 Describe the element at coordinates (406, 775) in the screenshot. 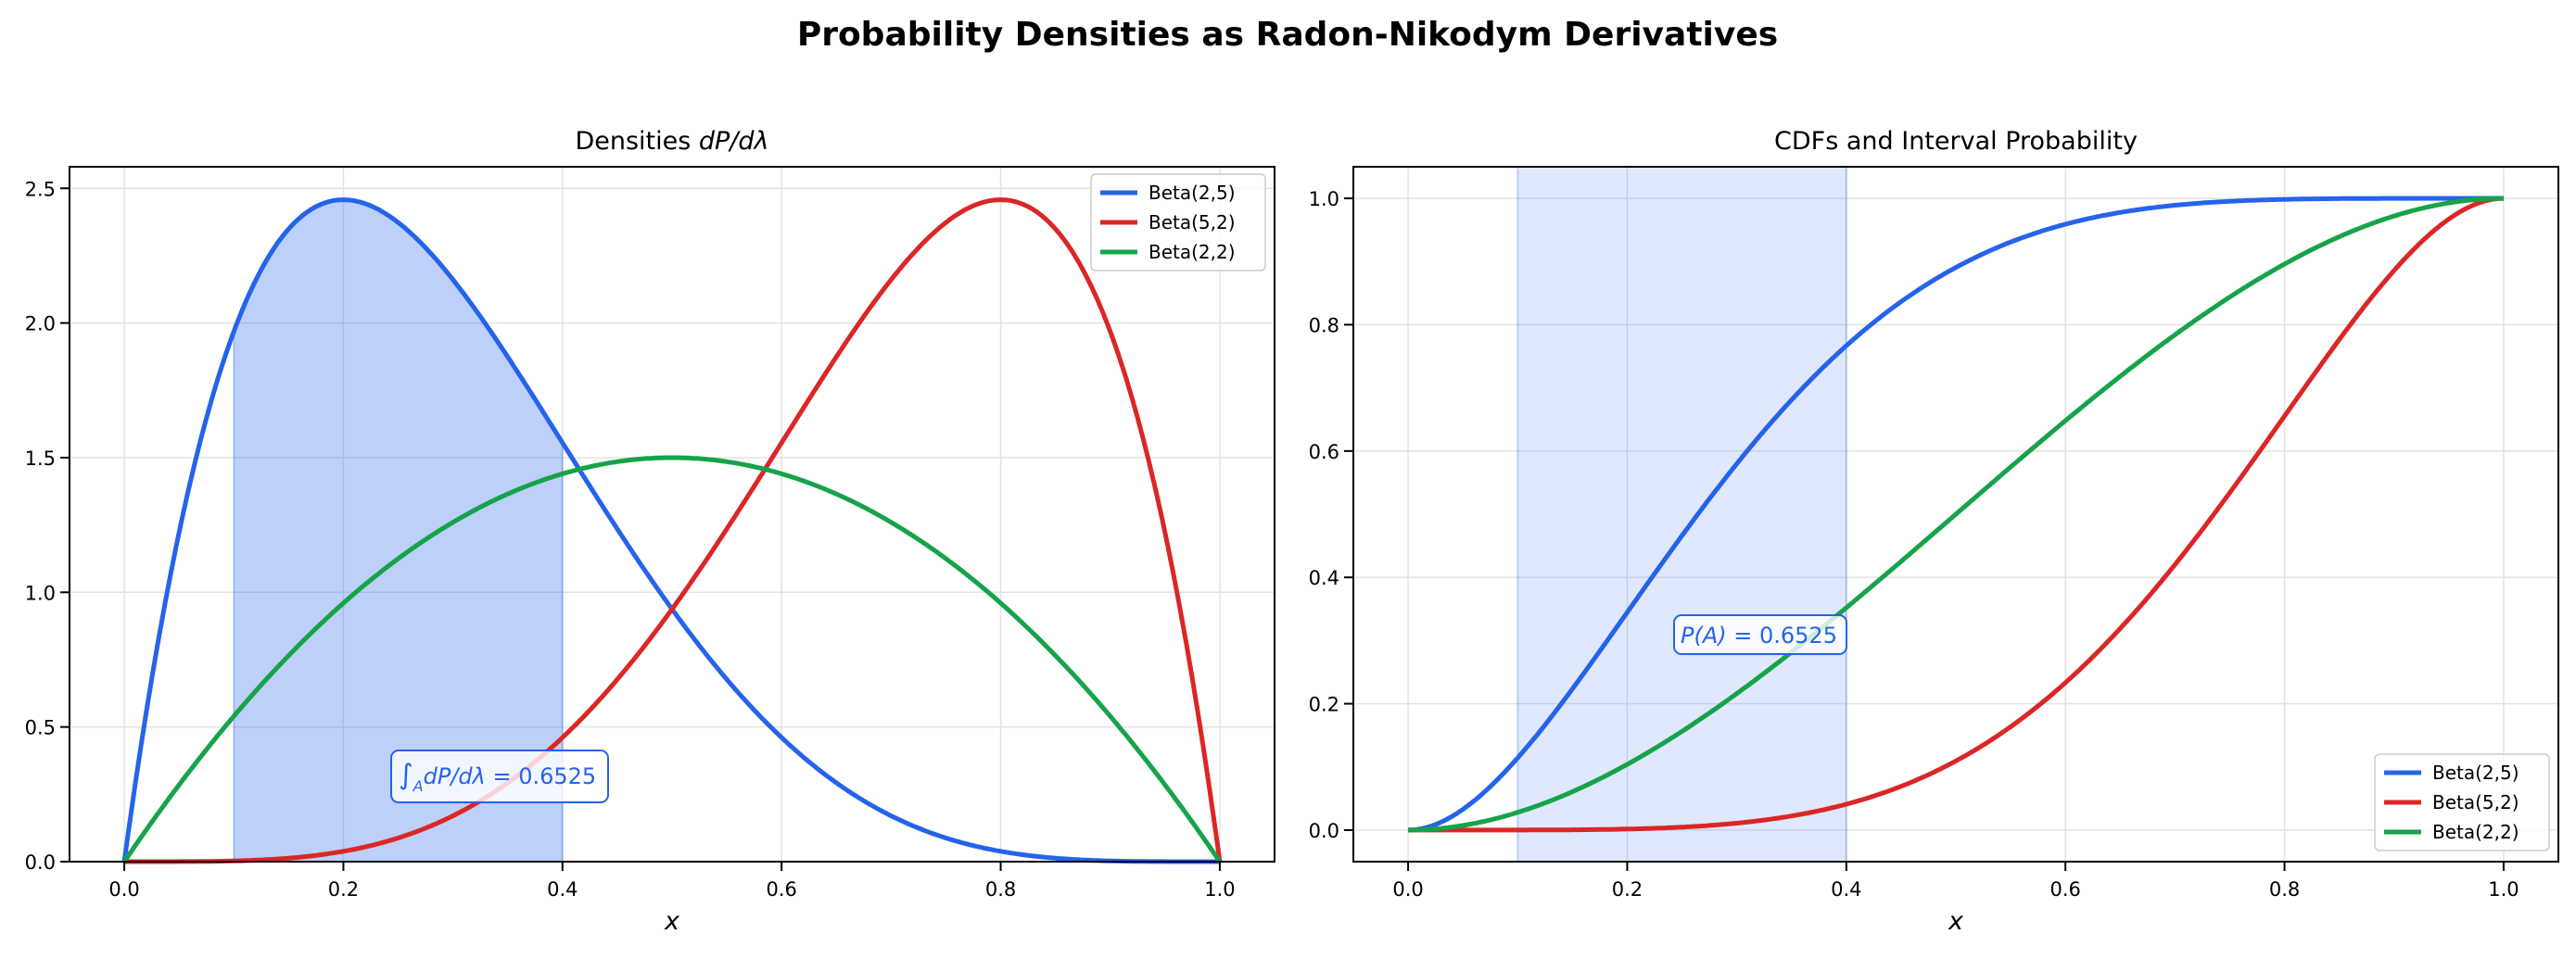

I see `integral-sign: ∫` at that location.